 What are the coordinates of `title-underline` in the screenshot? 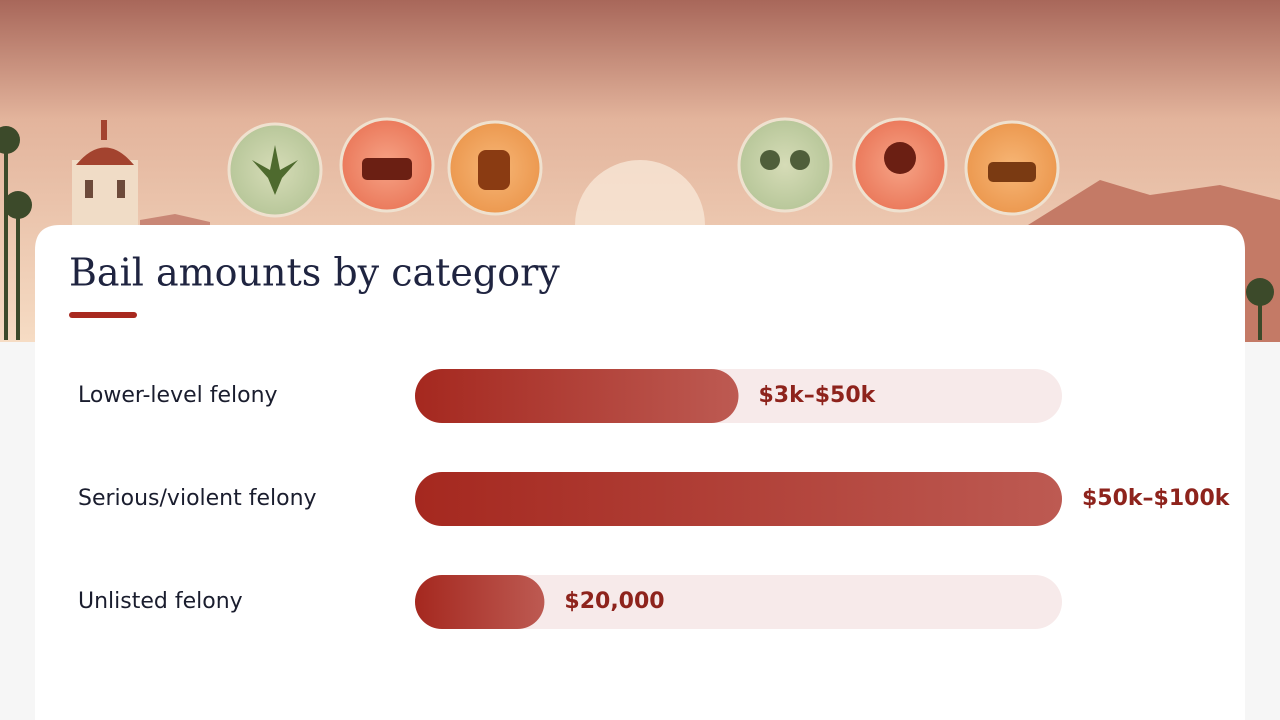 It's located at (103, 315).